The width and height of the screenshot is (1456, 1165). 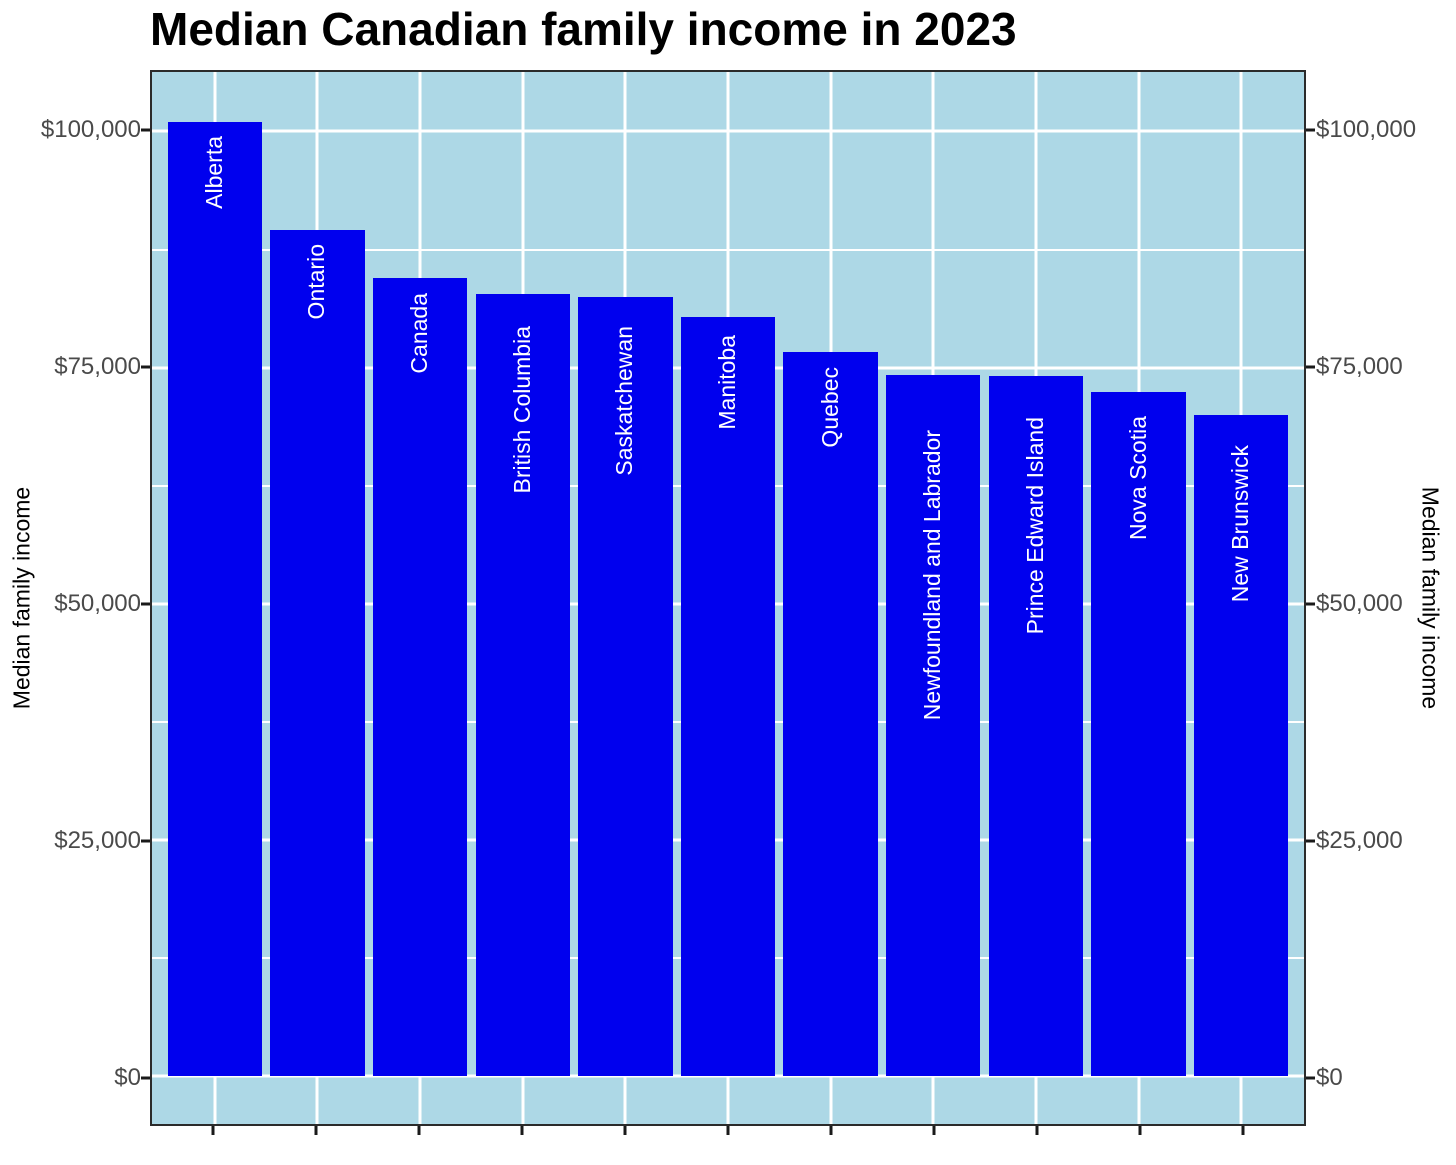 What do you see at coordinates (1430, 598) in the screenshot?
I see `y-axis-title-right: Median family income` at bounding box center [1430, 598].